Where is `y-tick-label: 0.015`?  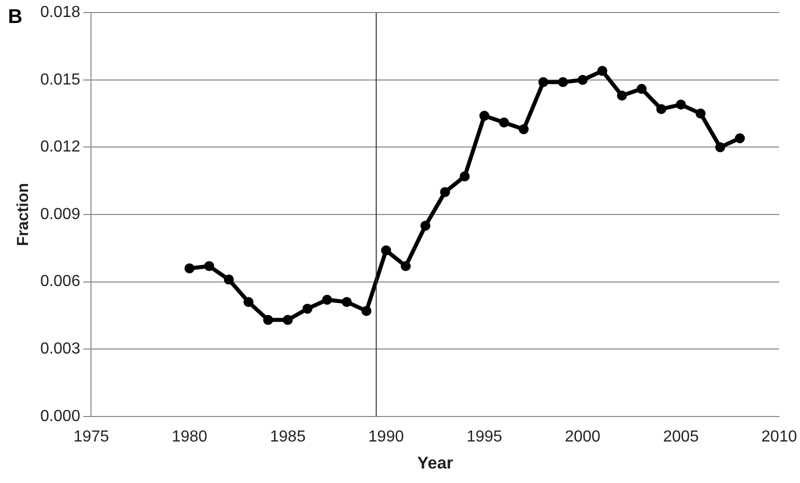 y-tick-label: 0.015 is located at coordinates (60, 79).